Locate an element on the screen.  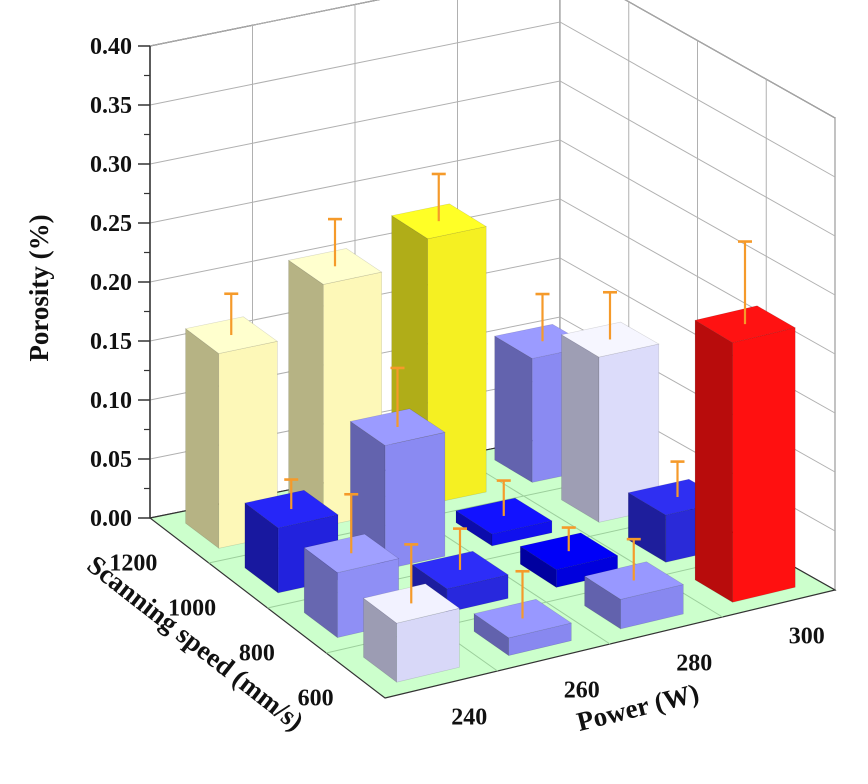
bar-280W-800mms is located at coordinates (569, 557).